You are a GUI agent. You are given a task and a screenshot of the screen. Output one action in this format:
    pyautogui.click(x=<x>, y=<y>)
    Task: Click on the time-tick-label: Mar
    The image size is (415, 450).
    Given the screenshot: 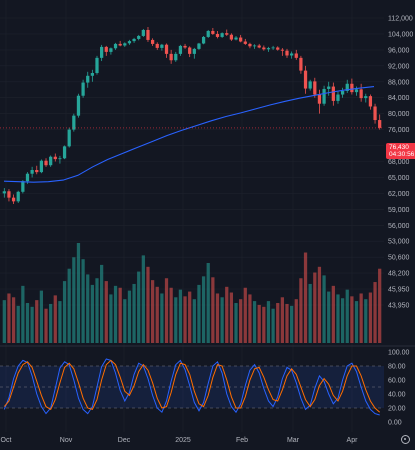 What is the action you would take?
    pyautogui.click(x=293, y=440)
    